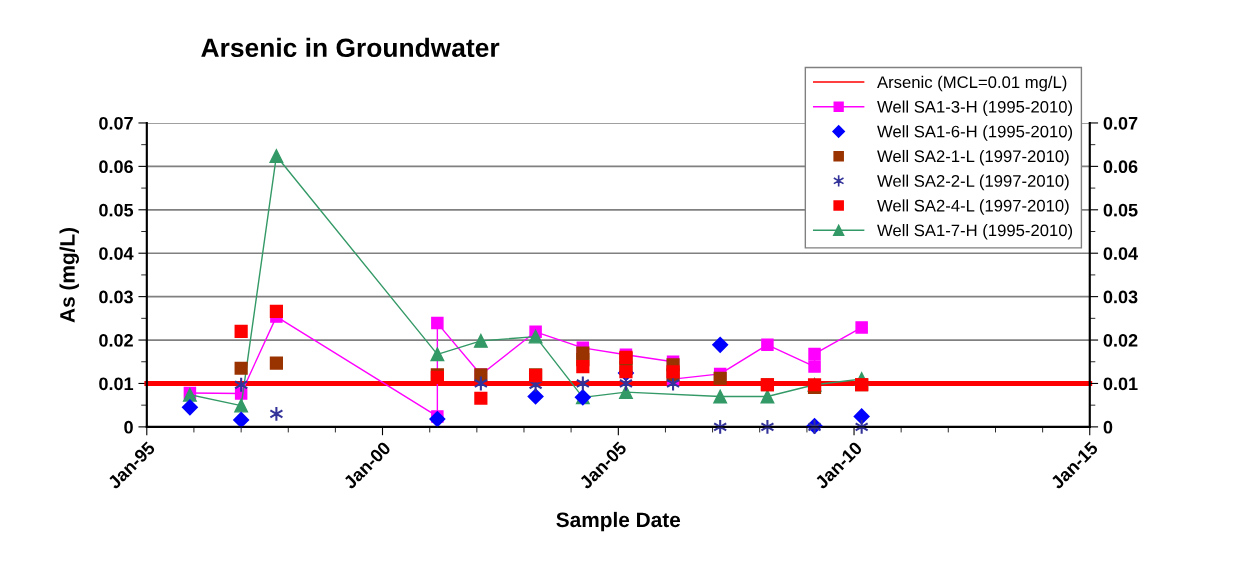 Image resolution: width=1244 pixels, height=580 pixels. Describe the element at coordinates (618, 521) in the screenshot. I see `x-axis-title: Sample Date` at that location.